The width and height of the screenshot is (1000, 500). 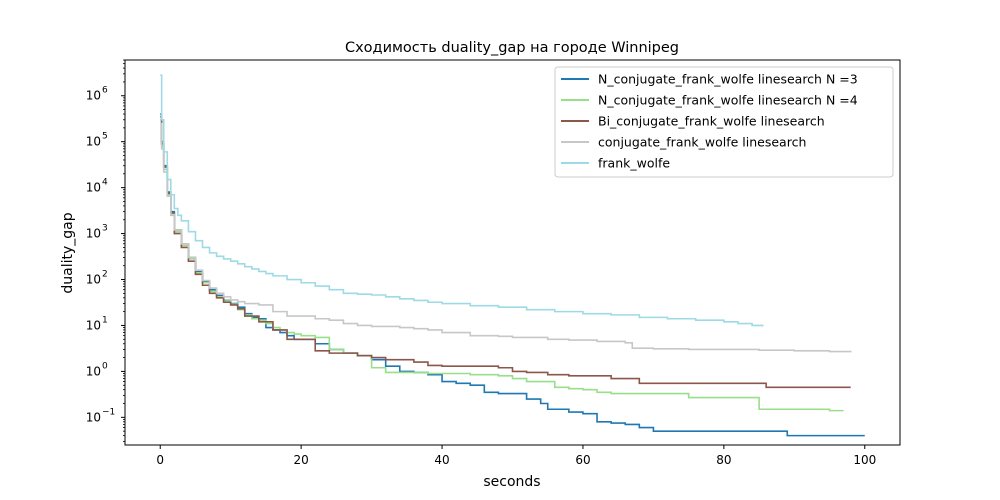 What do you see at coordinates (723, 460) in the screenshot?
I see `x-tick-label-4: 80` at bounding box center [723, 460].